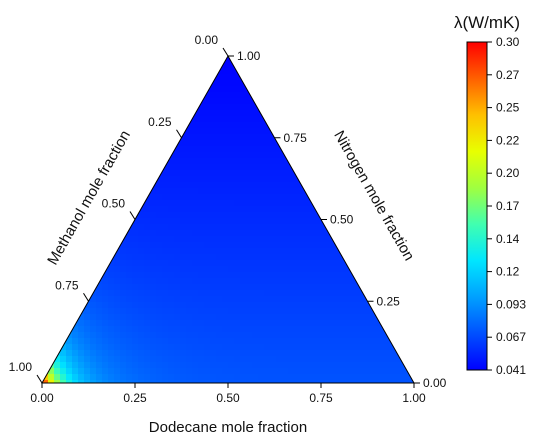 The width and height of the screenshot is (538, 443). What do you see at coordinates (477, 206) in the screenshot?
I see `colorbar` at bounding box center [477, 206].